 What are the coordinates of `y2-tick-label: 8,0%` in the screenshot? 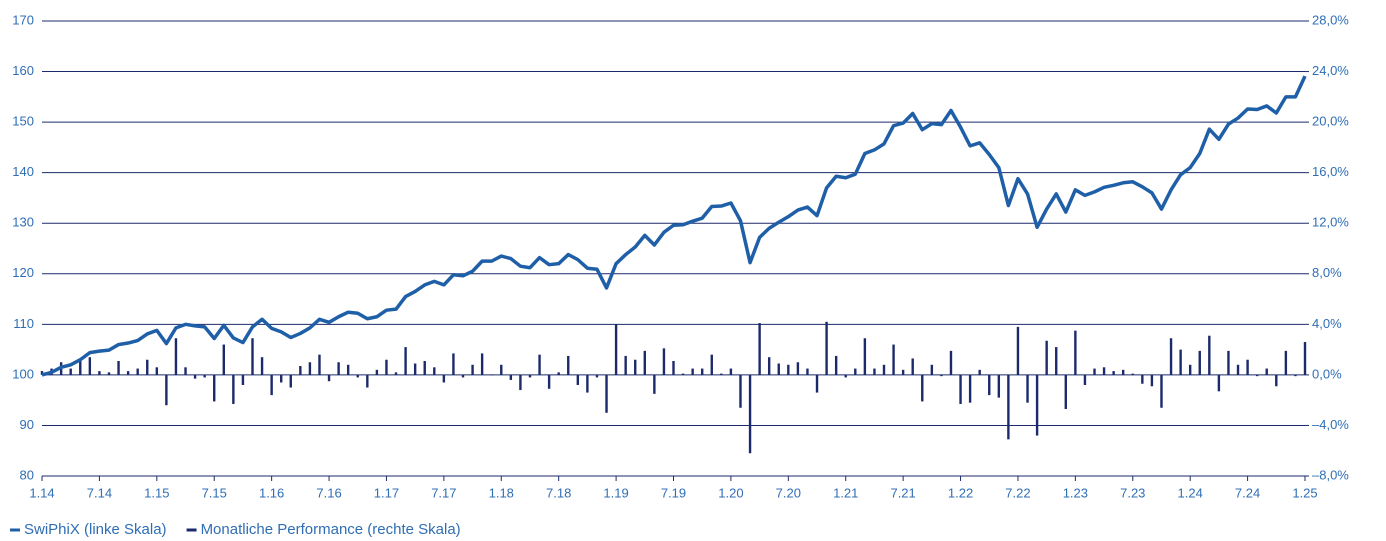 It's located at (1327, 272).